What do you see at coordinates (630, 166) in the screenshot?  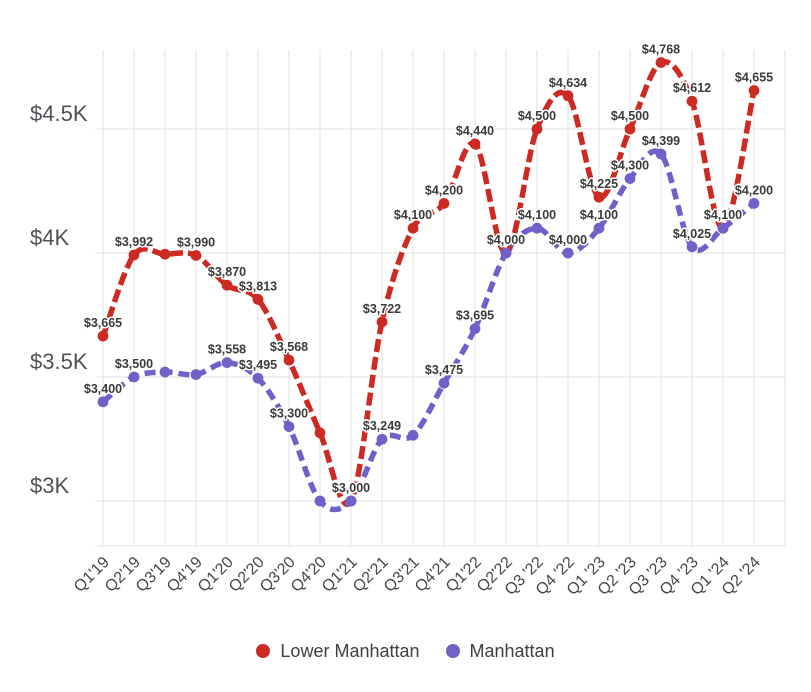 I see `point-value-label: $4,300` at bounding box center [630, 166].